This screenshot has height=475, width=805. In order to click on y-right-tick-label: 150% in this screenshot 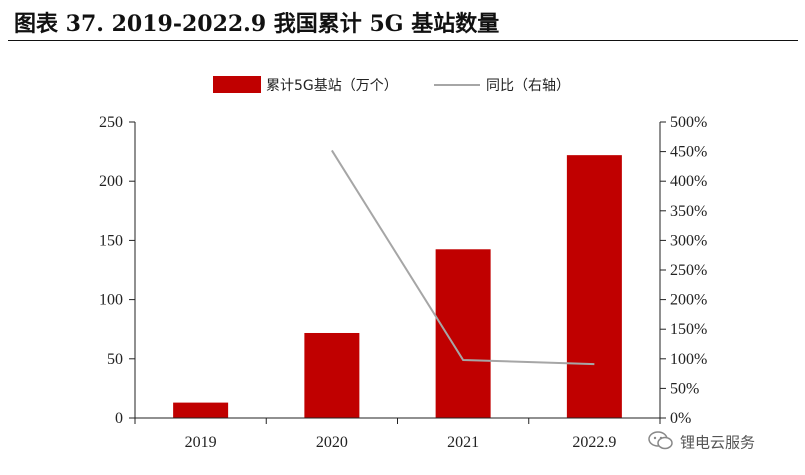, I will do `click(688, 329)`.